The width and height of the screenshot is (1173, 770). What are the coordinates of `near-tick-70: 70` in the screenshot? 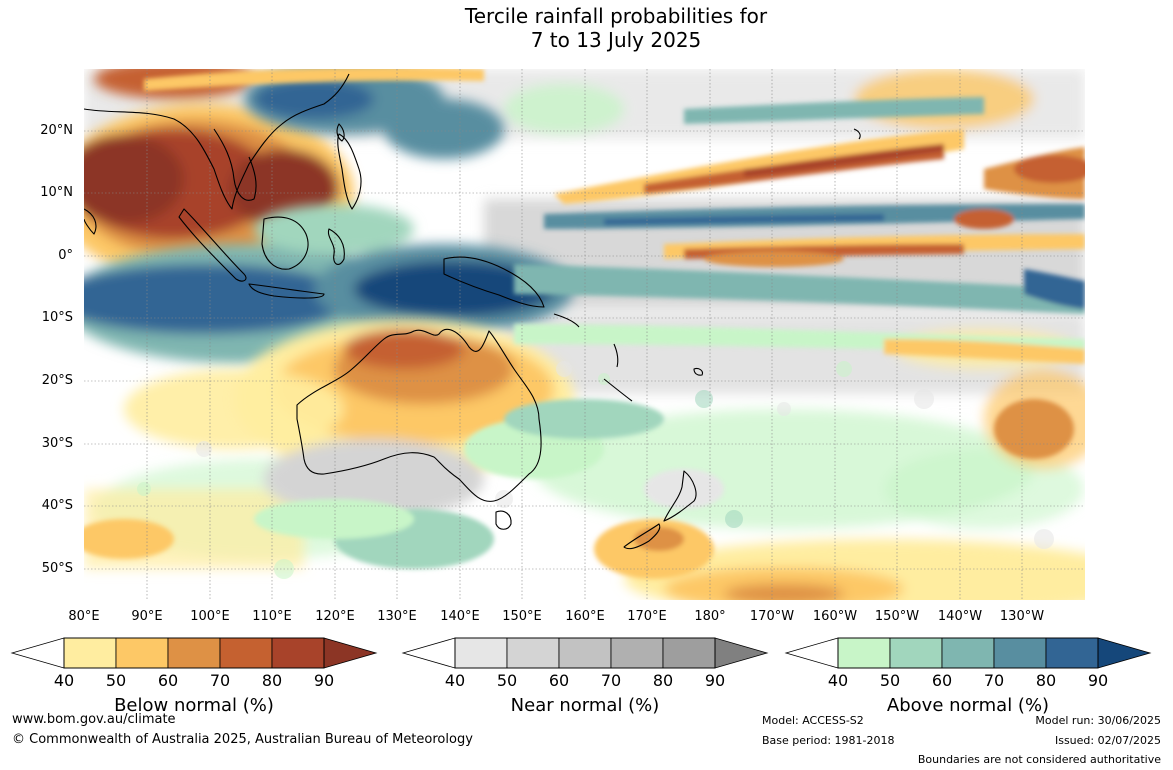 It's located at (611, 680).